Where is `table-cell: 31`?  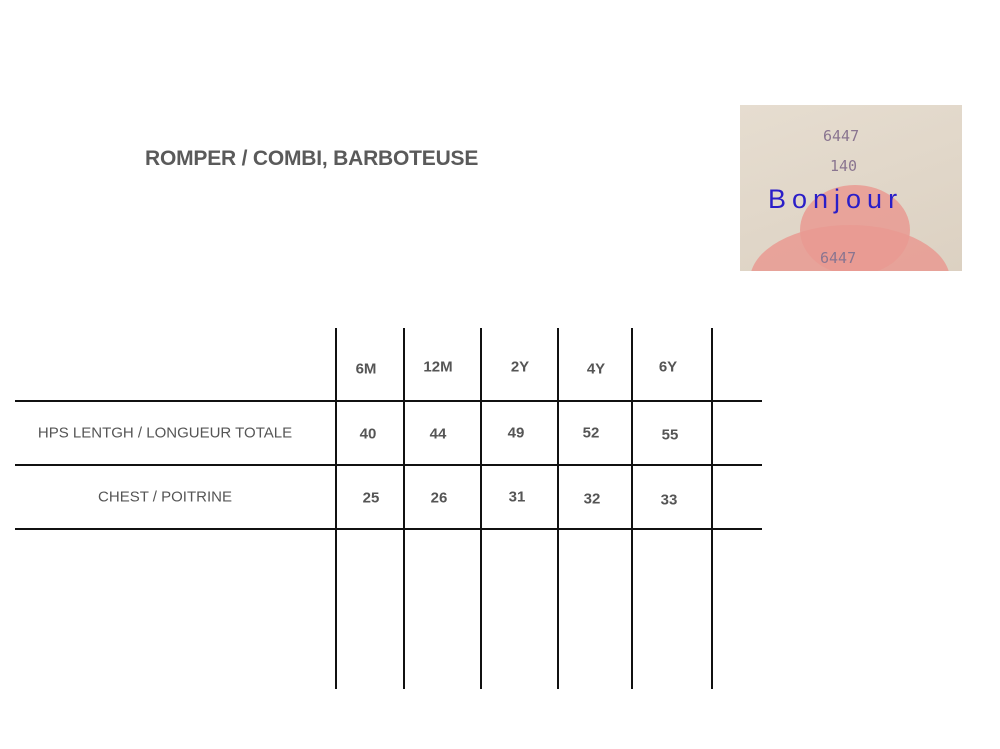
table-cell: 31 is located at coordinates (517, 497).